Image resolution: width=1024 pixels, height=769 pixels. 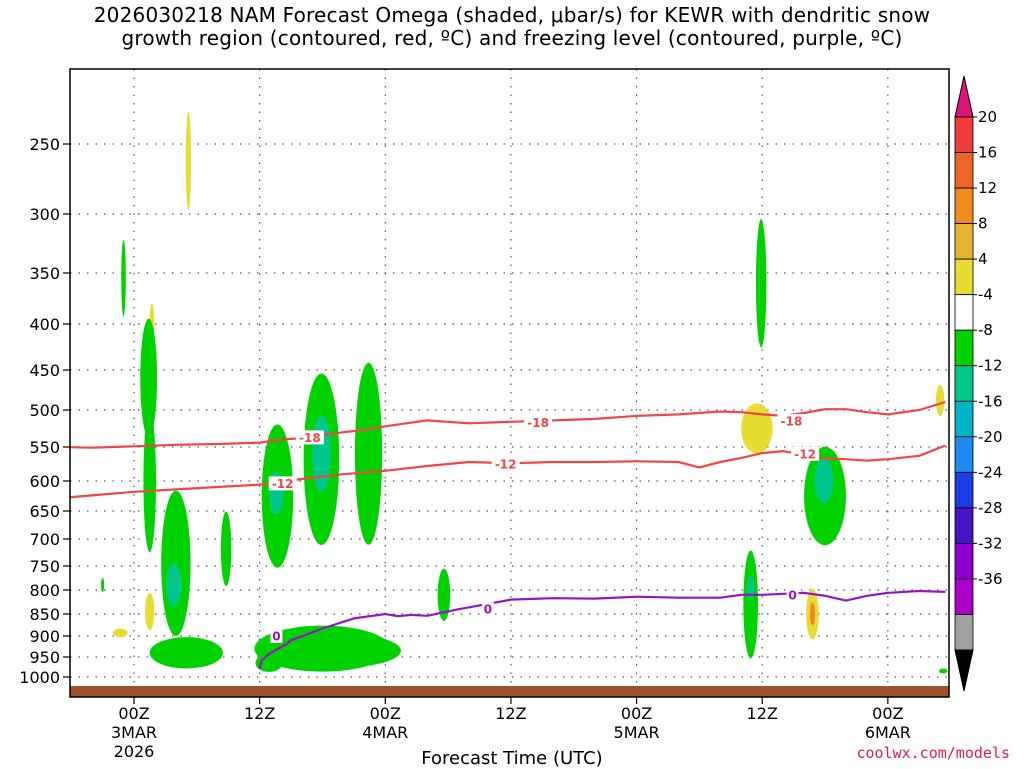 I want to click on y-tick-label-250: 250, so click(x=44, y=144).